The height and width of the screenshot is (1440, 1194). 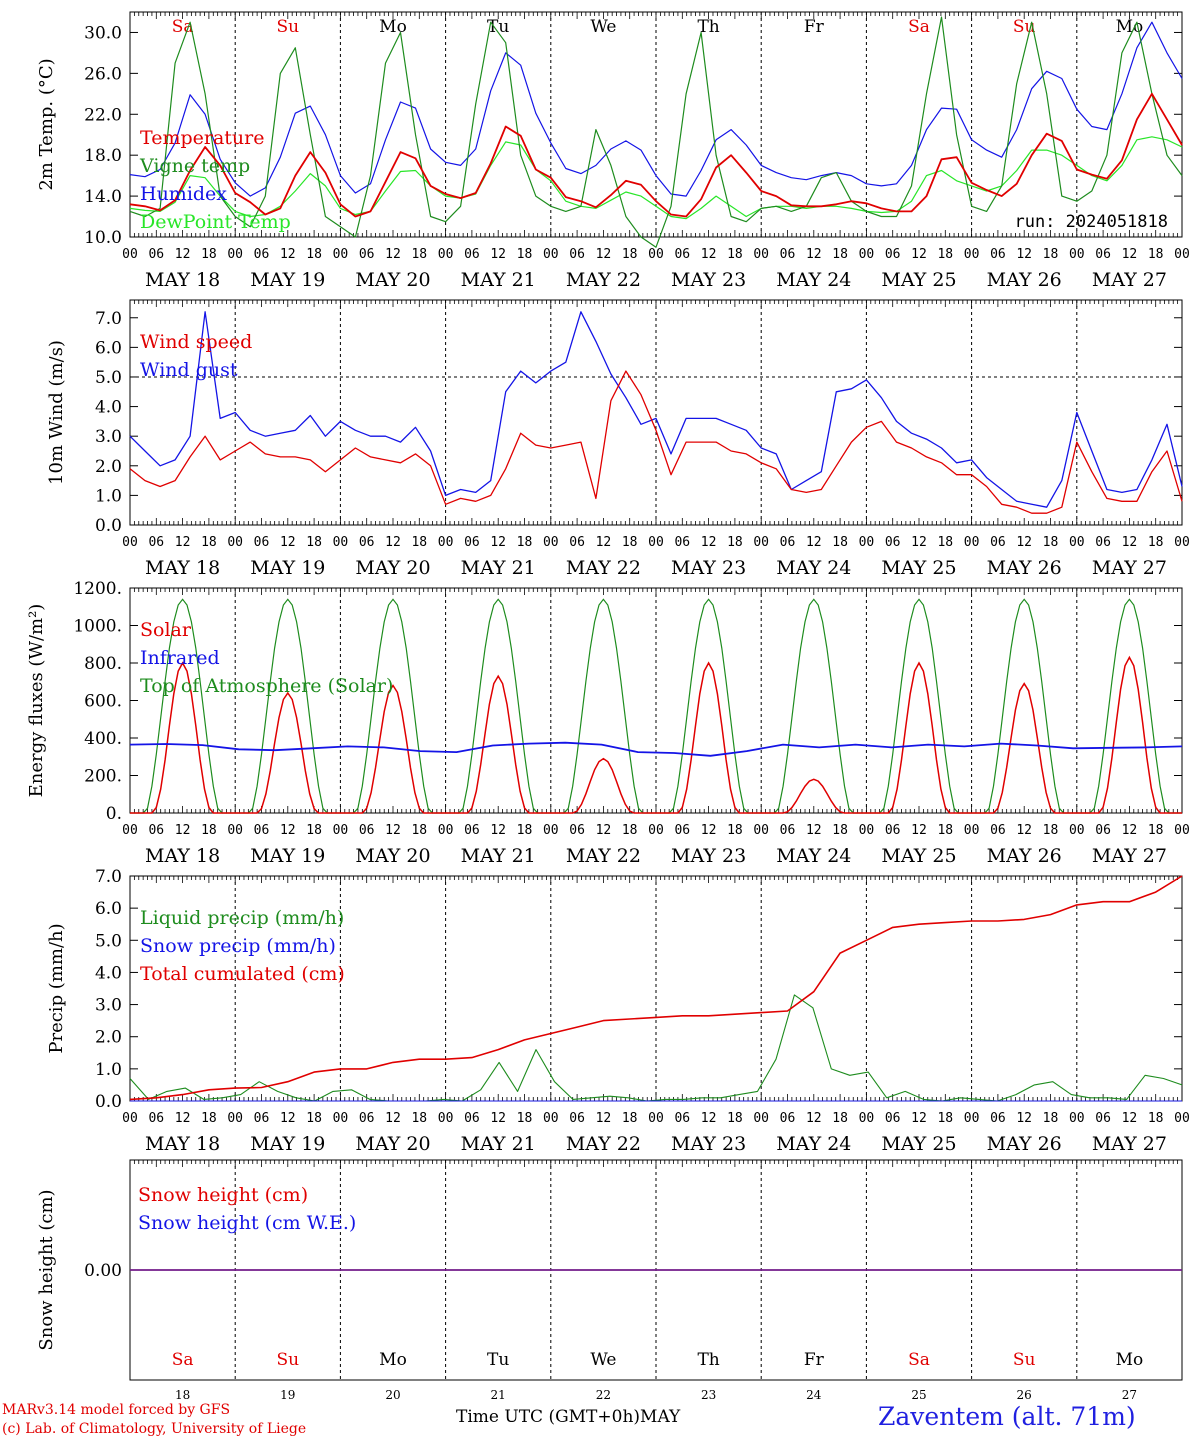 What do you see at coordinates (103, 197) in the screenshot?
I see `y-tick-label: 14.0` at bounding box center [103, 197].